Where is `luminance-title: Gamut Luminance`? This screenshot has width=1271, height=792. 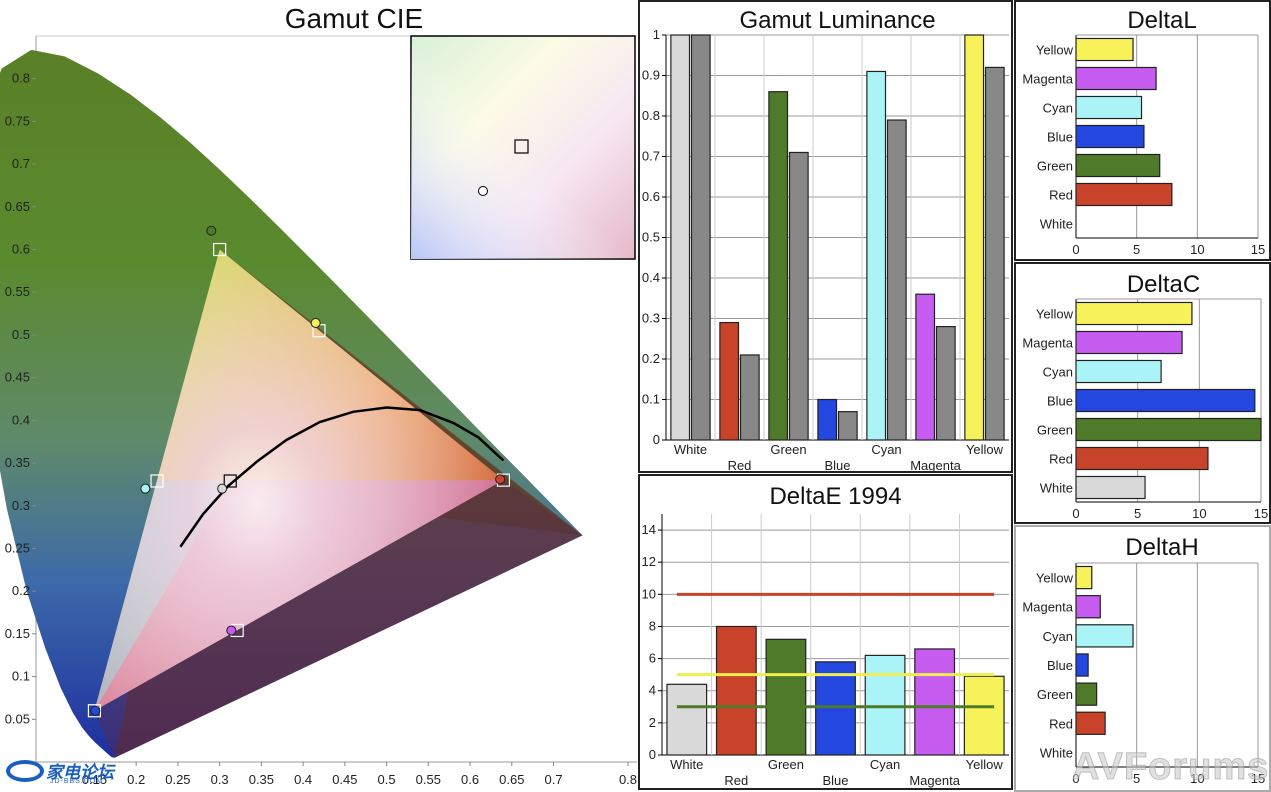 luminance-title: Gamut Luminance is located at coordinates (837, 20).